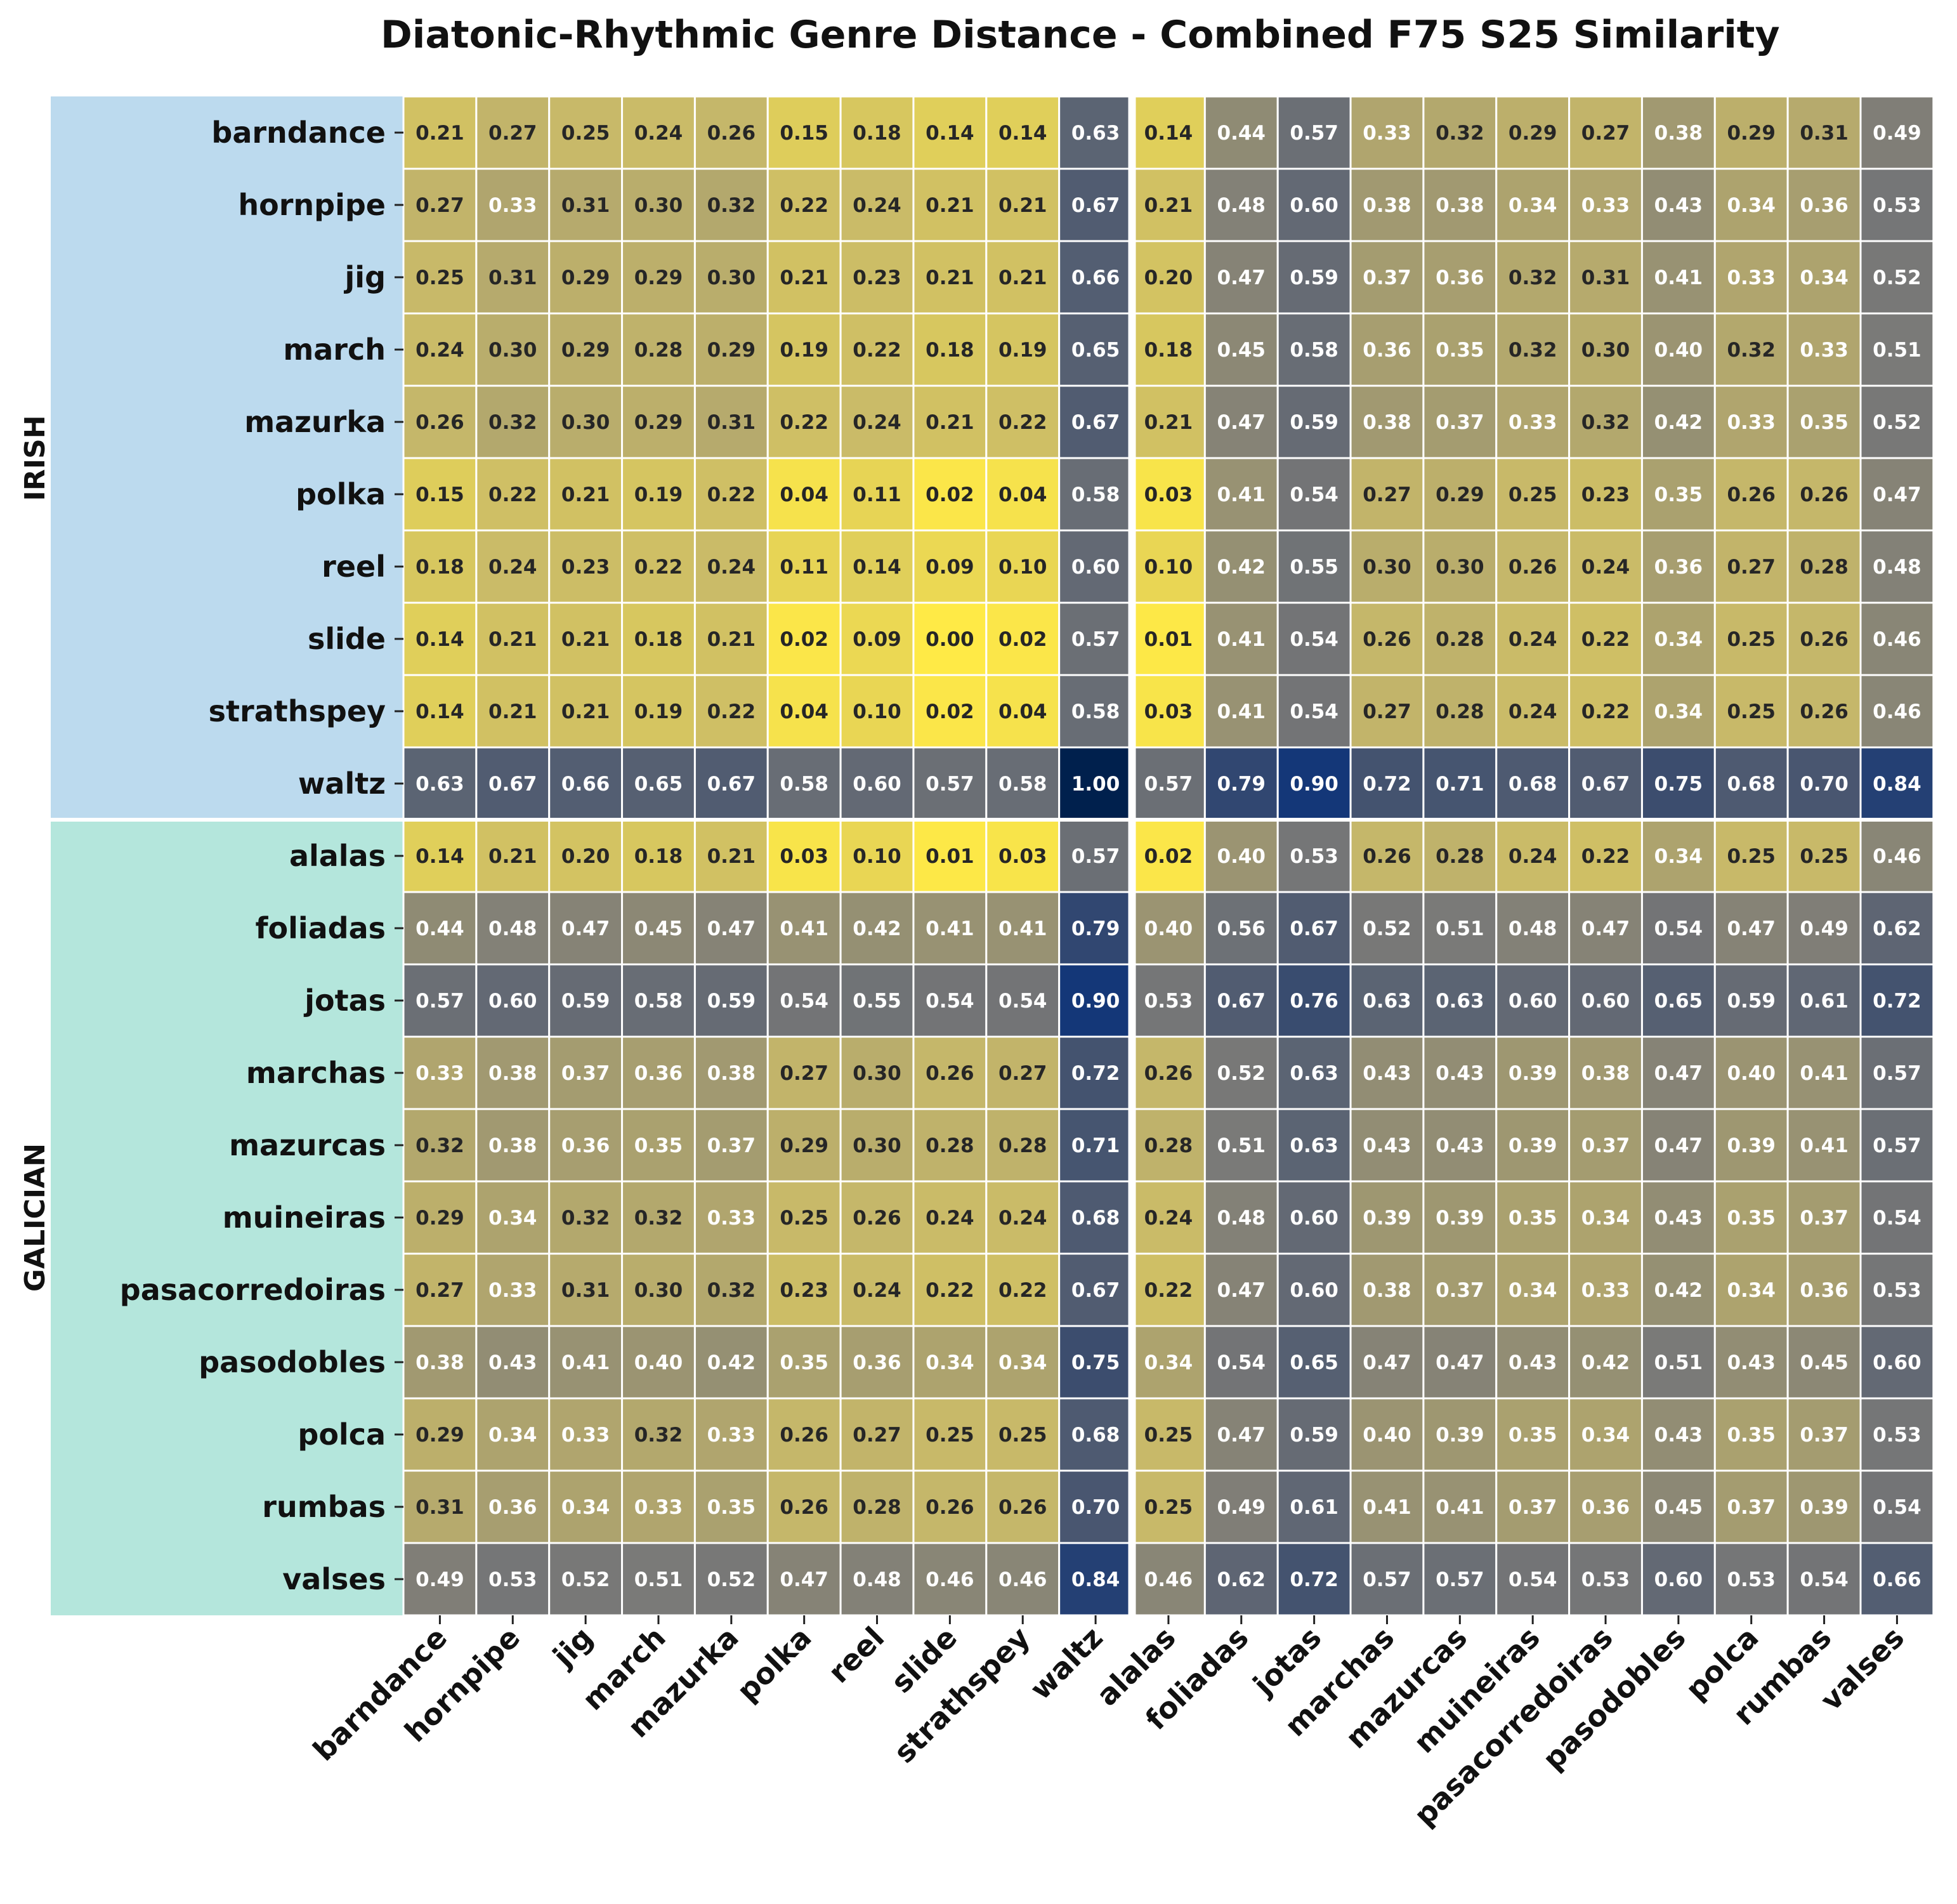  Describe the element at coordinates (856, 1655) in the screenshot. I see `x-tick-label: reel` at that location.